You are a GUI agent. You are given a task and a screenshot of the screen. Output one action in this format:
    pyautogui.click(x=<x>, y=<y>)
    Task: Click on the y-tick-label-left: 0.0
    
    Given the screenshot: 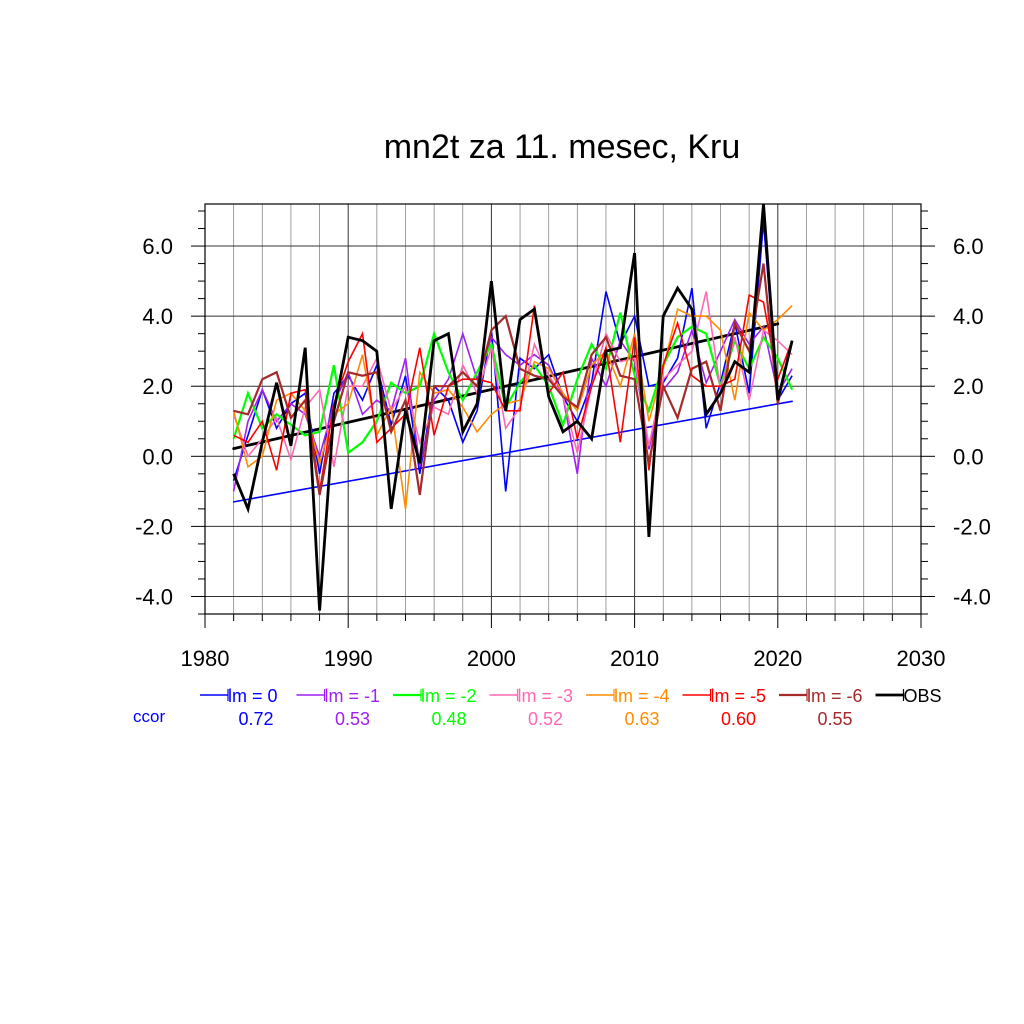 What is the action you would take?
    pyautogui.click(x=157, y=456)
    